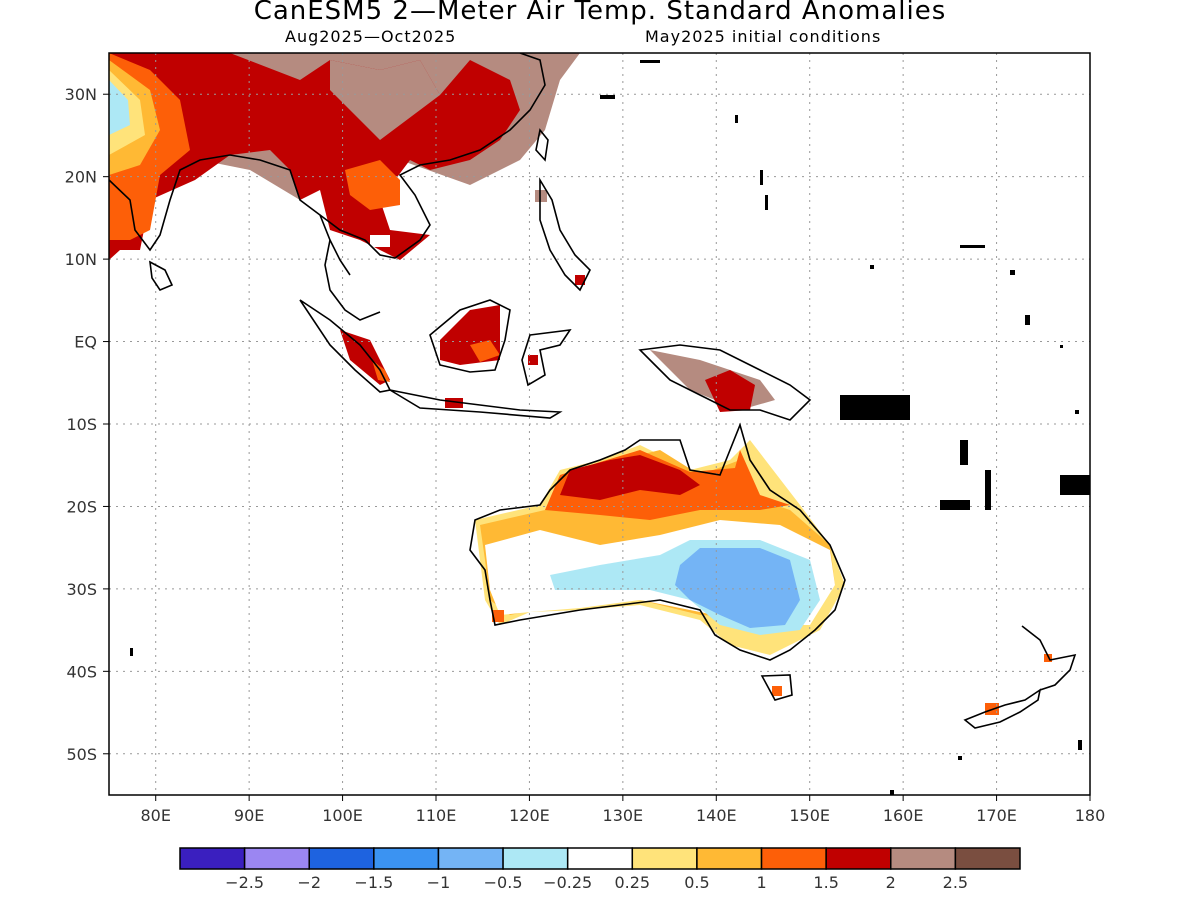  What do you see at coordinates (119, 107) in the screenshot?
I see `anomaly-india-cool` at bounding box center [119, 107].